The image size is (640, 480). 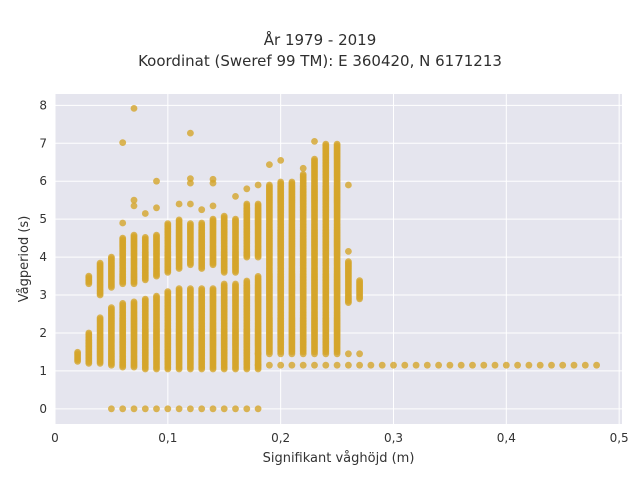 What do you see at coordinates (393, 438) in the screenshot?
I see `x-tick-label: 0,3` at bounding box center [393, 438].